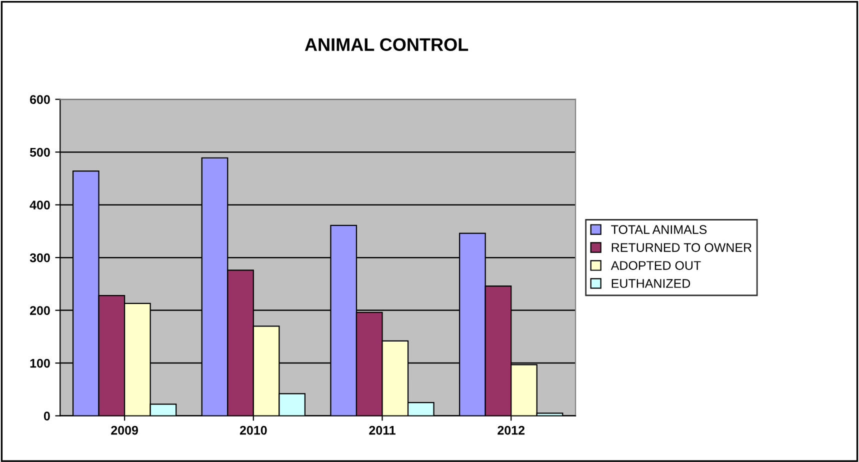  What do you see at coordinates (47, 416) in the screenshot?
I see `y-tick-label: 0` at bounding box center [47, 416].